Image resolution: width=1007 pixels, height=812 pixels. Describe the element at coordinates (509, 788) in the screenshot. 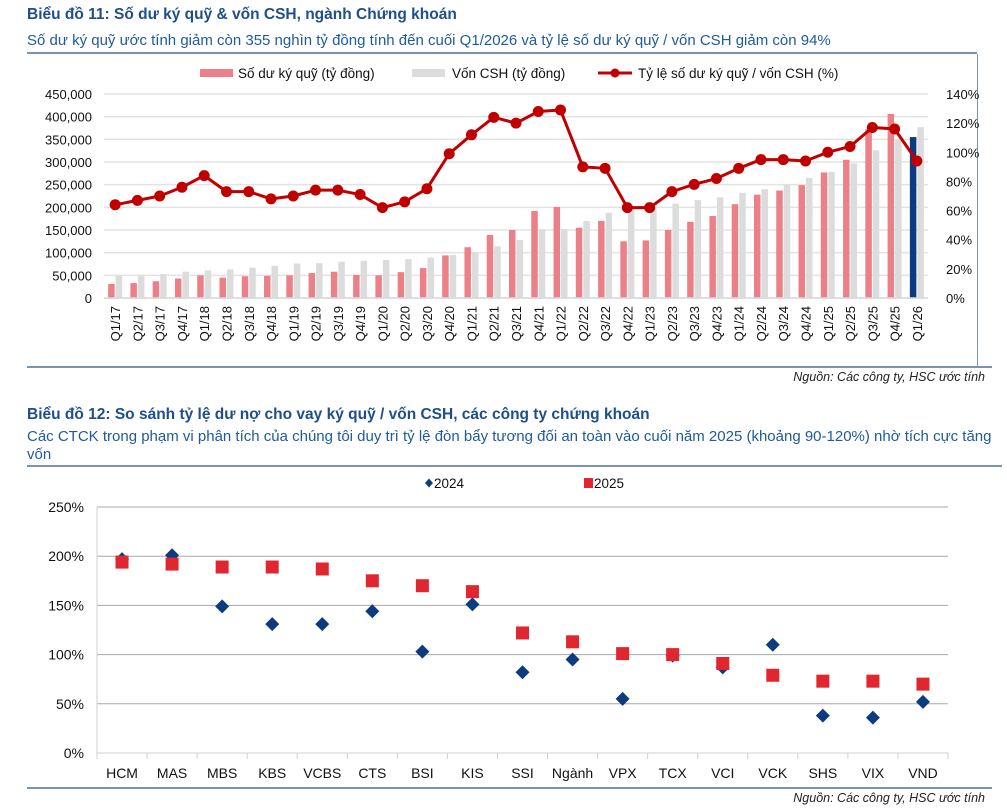

I see `chart12-footer-divider` at that location.